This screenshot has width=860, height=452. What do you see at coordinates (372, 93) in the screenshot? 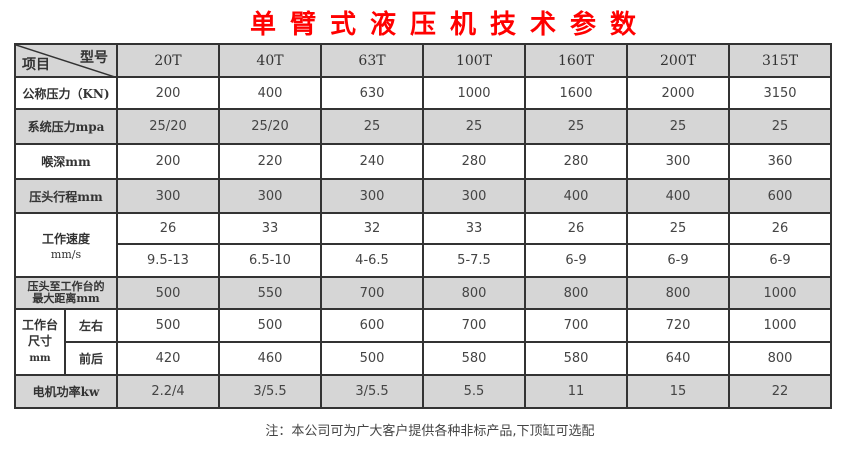
I see `cell: 630` at bounding box center [372, 93].